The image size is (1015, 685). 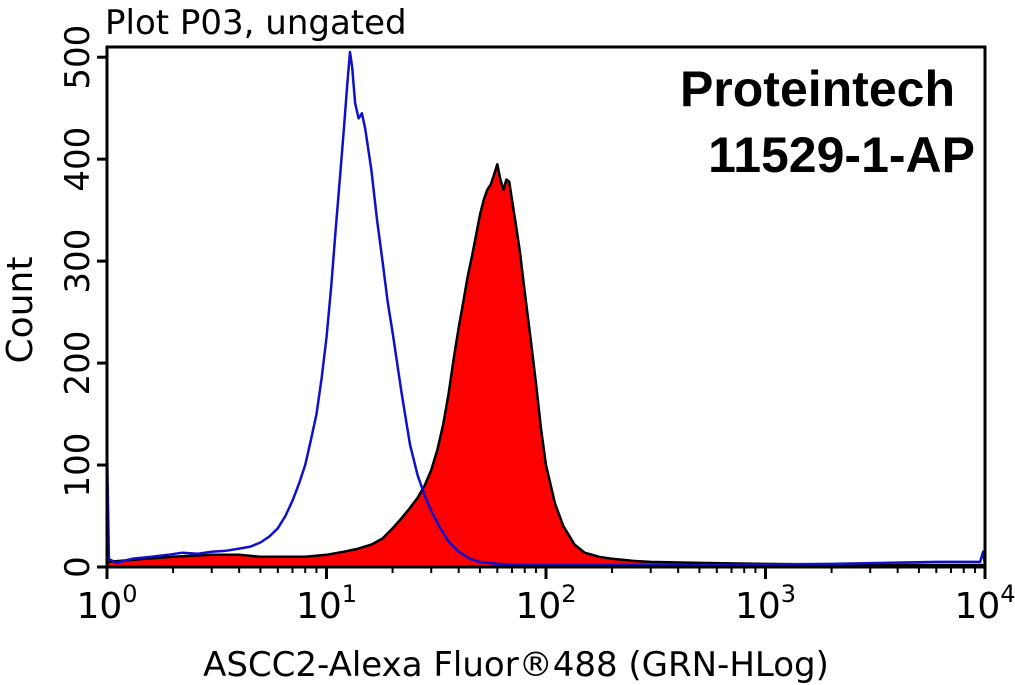 What do you see at coordinates (78, 567) in the screenshot?
I see `y-tick-label: 0` at bounding box center [78, 567].